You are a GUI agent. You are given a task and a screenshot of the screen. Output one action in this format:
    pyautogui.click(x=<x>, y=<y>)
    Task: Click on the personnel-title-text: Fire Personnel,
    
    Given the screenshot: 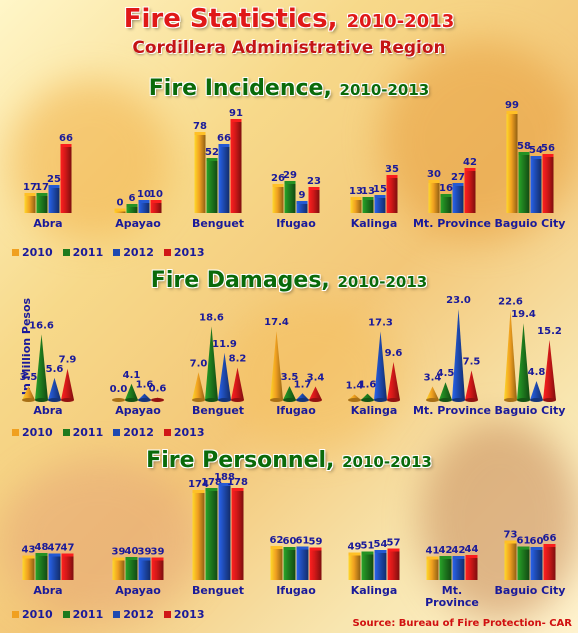 What is the action you would take?
    pyautogui.click(x=240, y=460)
    